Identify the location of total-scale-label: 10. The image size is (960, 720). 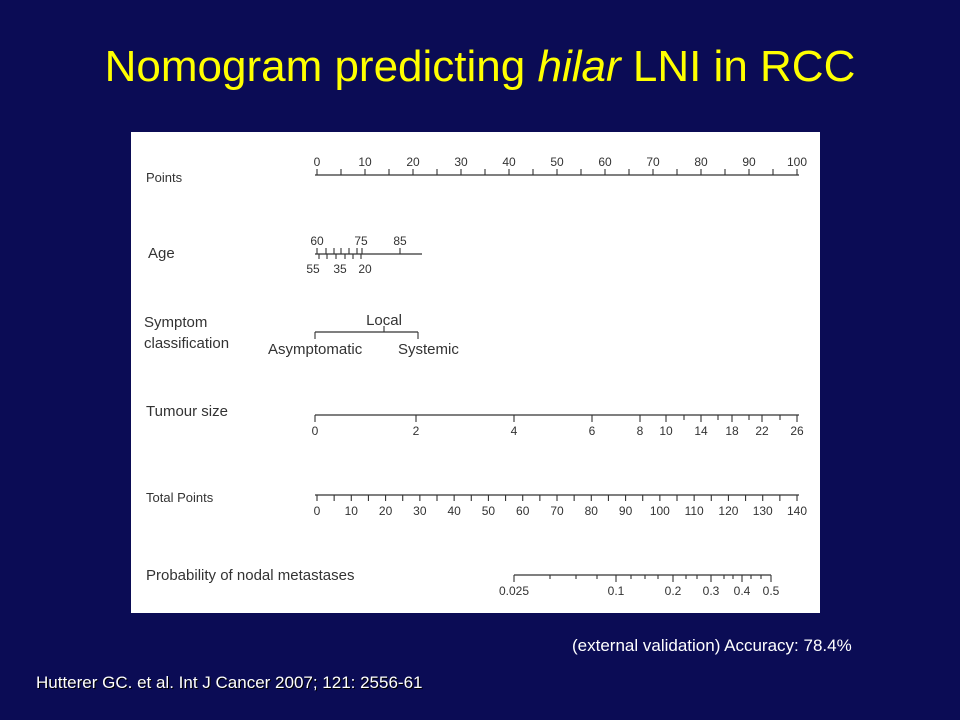
(352, 511).